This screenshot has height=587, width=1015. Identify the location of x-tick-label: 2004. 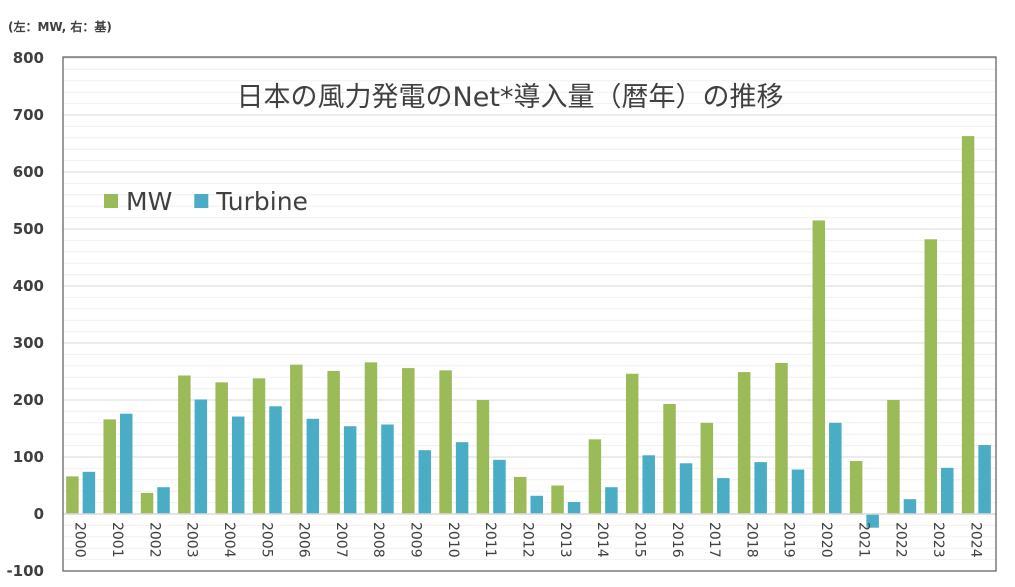
(229, 540).